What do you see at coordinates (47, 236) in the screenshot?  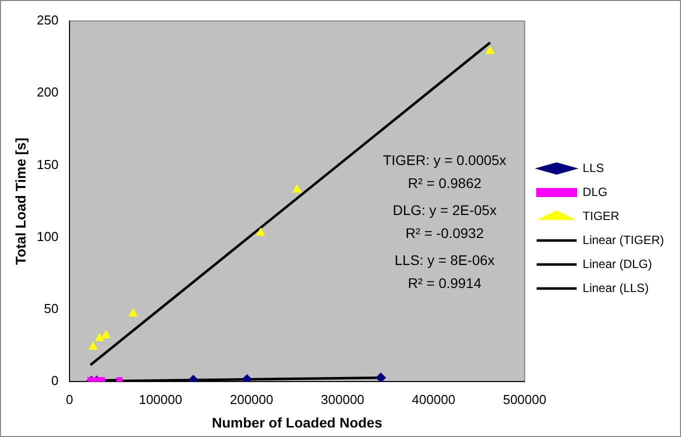 I see `y-tick-label: 100` at bounding box center [47, 236].